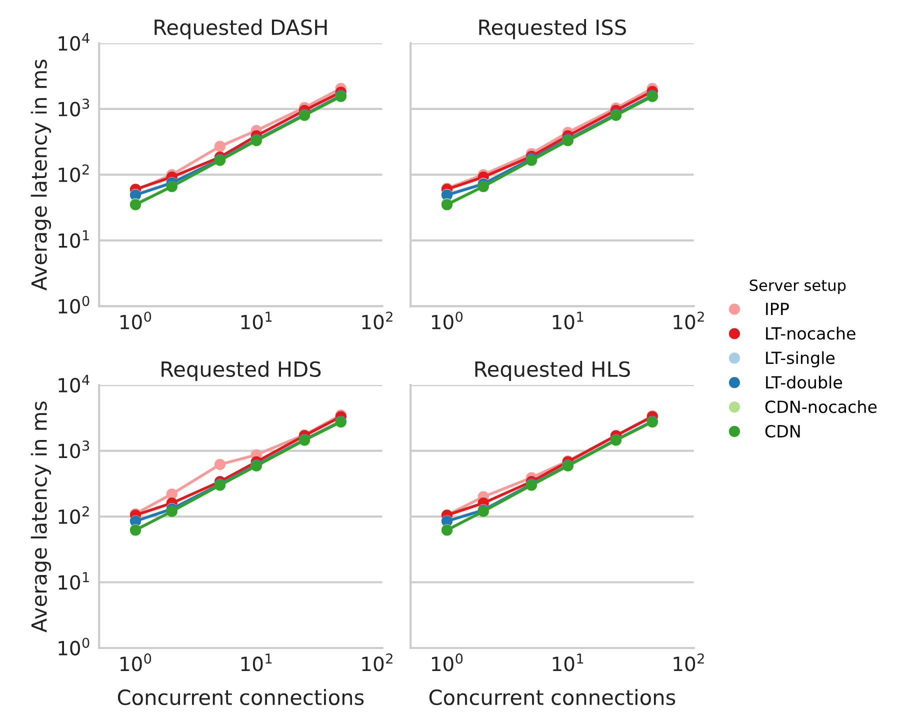 Image resolution: width=901 pixels, height=720 pixels. I want to click on chart-title: Requested HDS, so click(241, 371).